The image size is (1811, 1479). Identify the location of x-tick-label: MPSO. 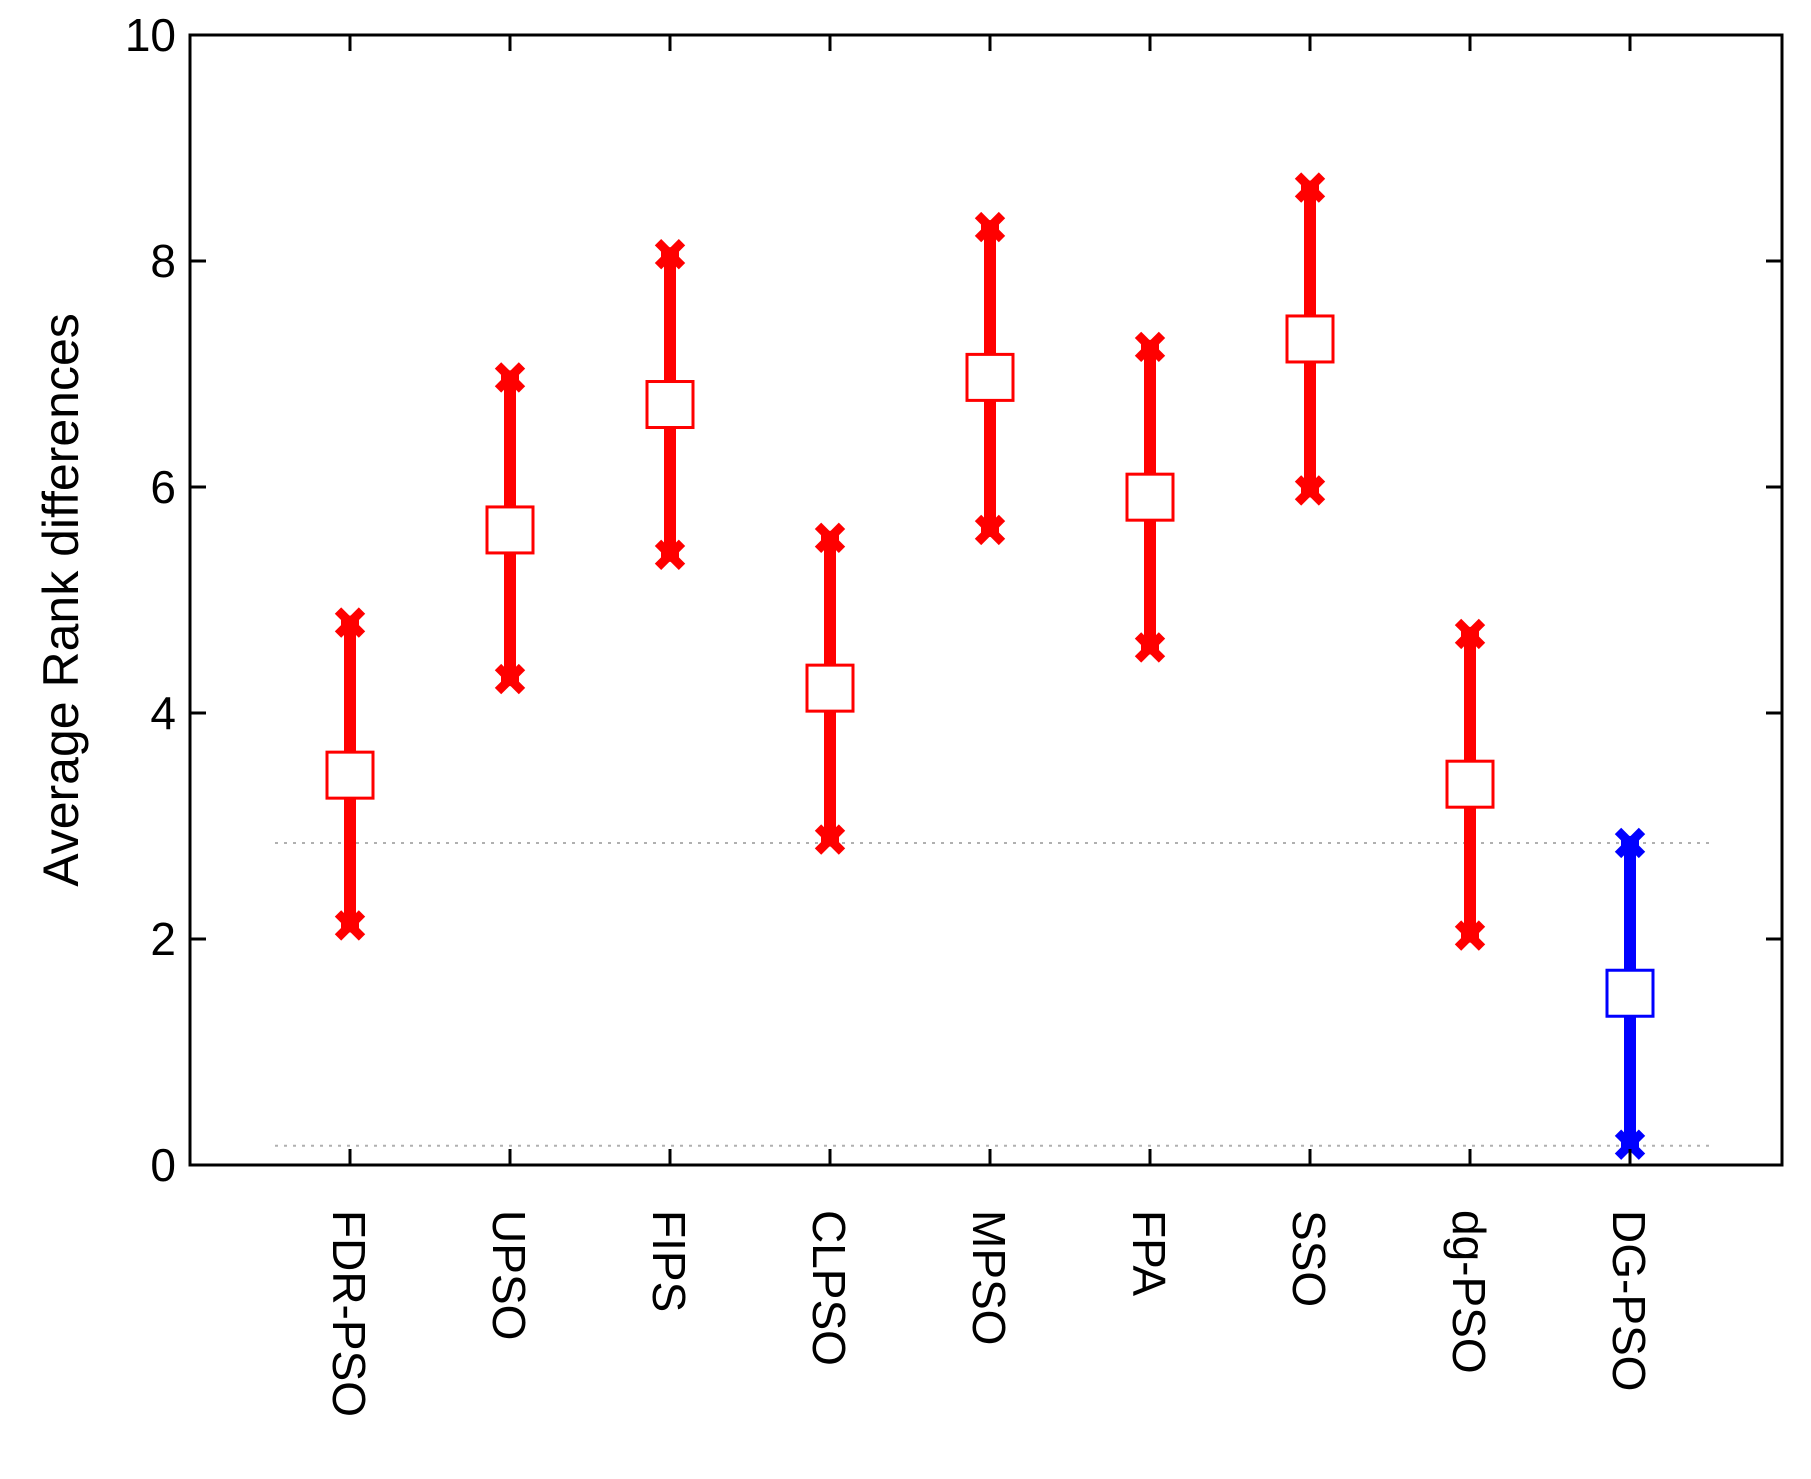
(989, 1277).